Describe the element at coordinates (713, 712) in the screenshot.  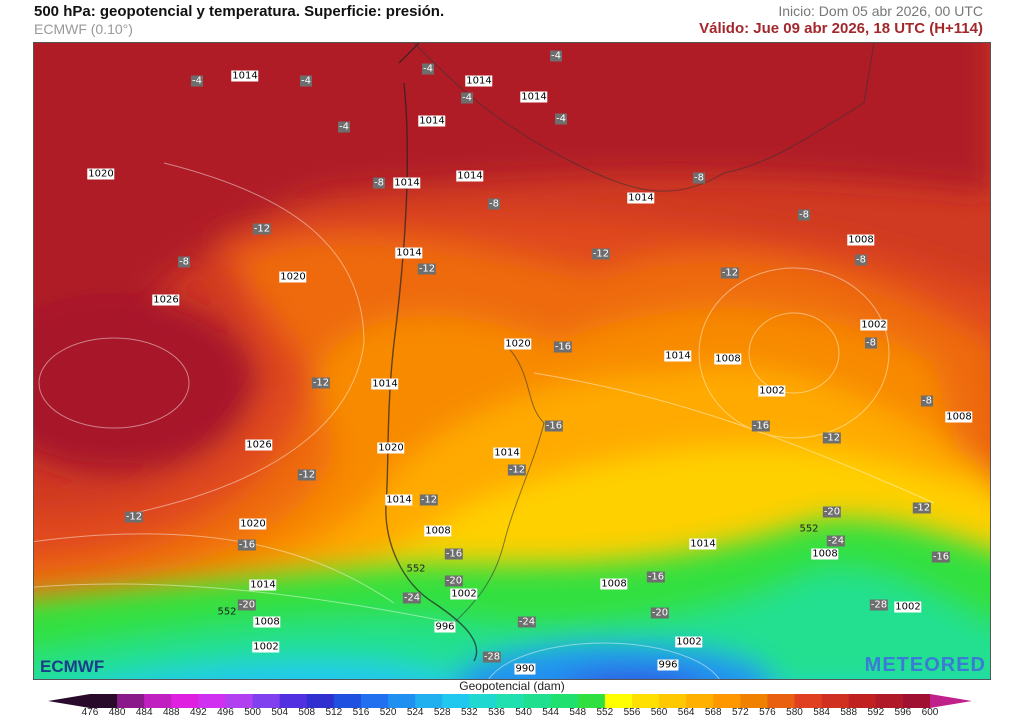
I see `colorbar-tick-label: 568` at that location.